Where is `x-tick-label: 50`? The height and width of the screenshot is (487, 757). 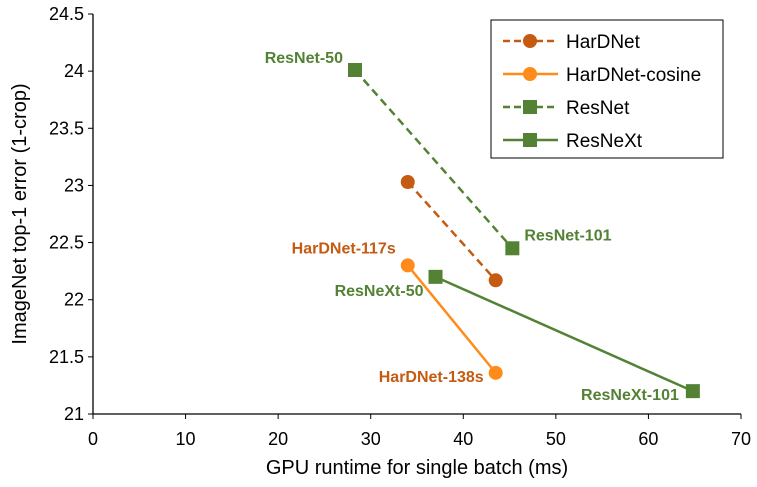
x-tick-label: 50 is located at coordinates (556, 439).